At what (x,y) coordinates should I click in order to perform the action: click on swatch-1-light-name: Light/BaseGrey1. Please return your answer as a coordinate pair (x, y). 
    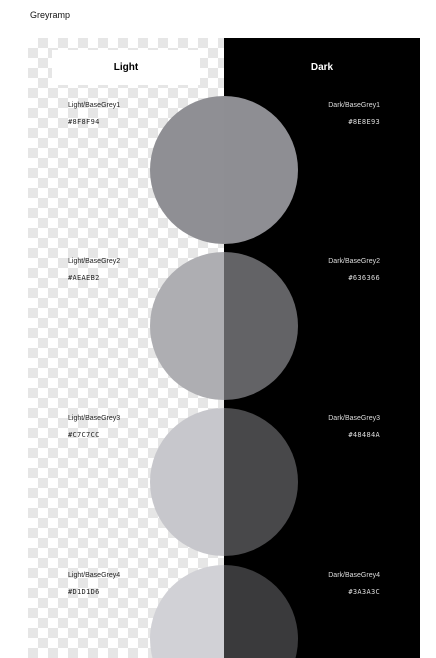
    Looking at the image, I should click on (94, 105).